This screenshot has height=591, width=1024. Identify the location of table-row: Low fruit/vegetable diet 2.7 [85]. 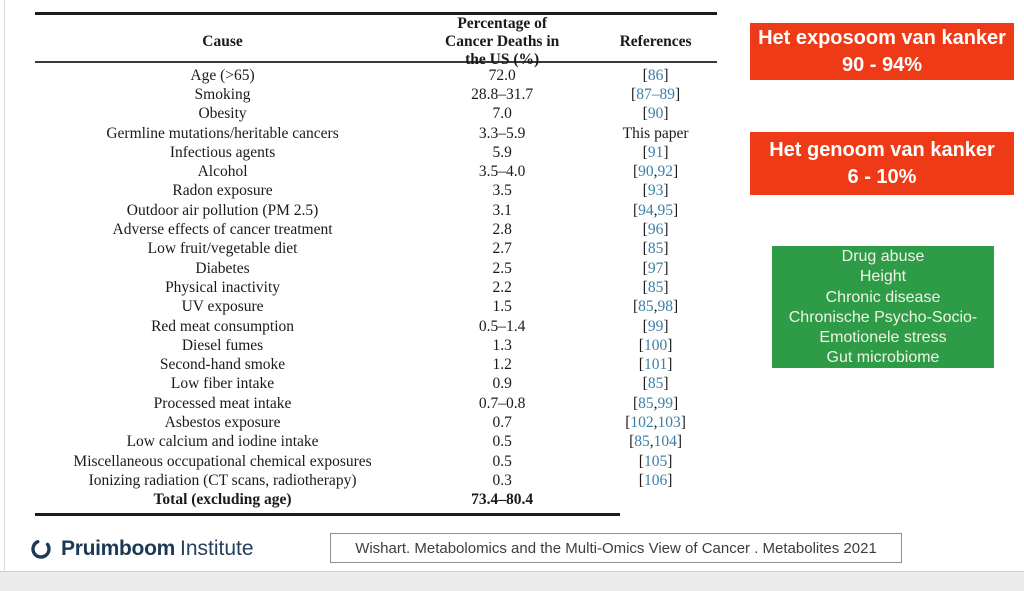
(376, 249).